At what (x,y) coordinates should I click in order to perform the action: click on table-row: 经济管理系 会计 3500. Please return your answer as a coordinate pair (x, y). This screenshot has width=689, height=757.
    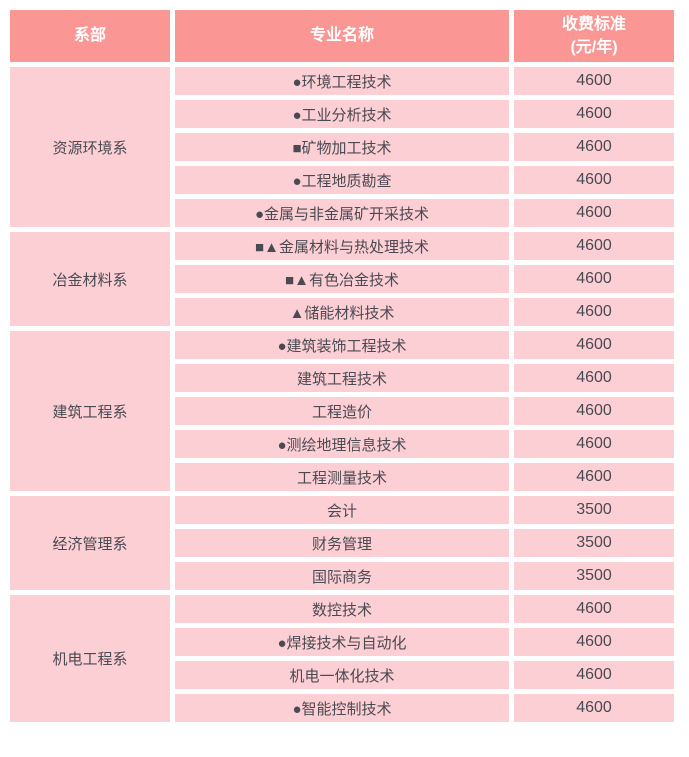
    Looking at the image, I should click on (342, 543).